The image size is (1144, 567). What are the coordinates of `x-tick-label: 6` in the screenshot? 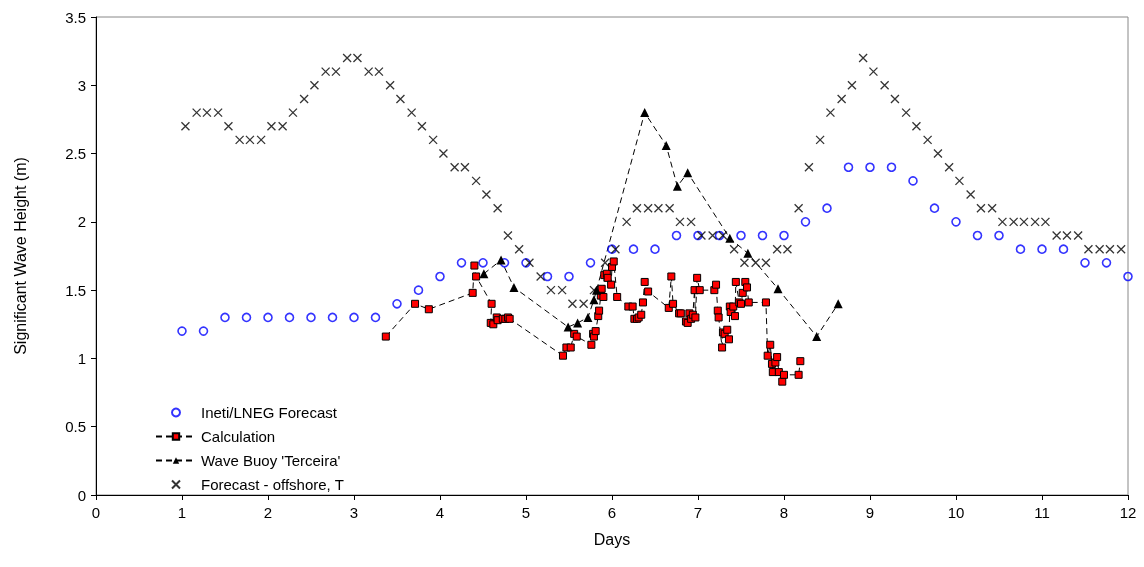 It's located at (612, 512).